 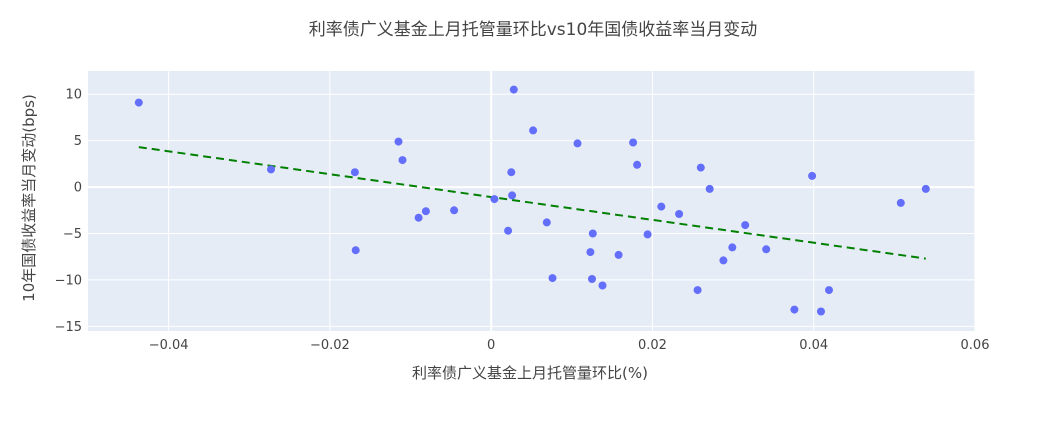 What do you see at coordinates (533, 30) in the screenshot?
I see `chart-title: 利率债广义基金上月托管量环比vs10年国债收益率当月变动` at bounding box center [533, 30].